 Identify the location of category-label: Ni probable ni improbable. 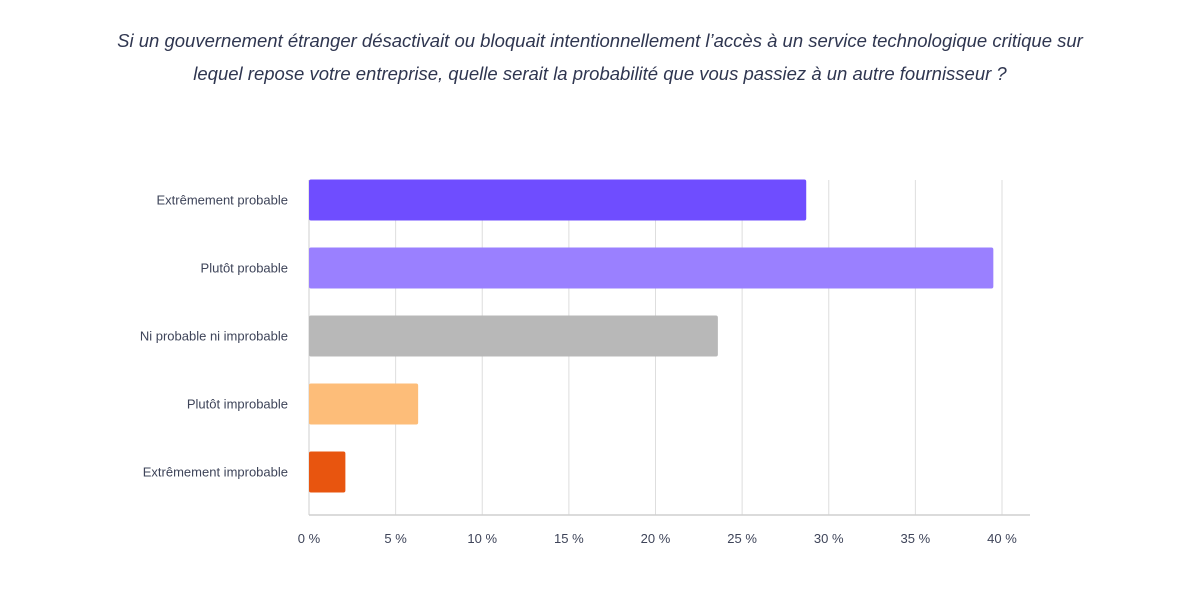
(214, 336).